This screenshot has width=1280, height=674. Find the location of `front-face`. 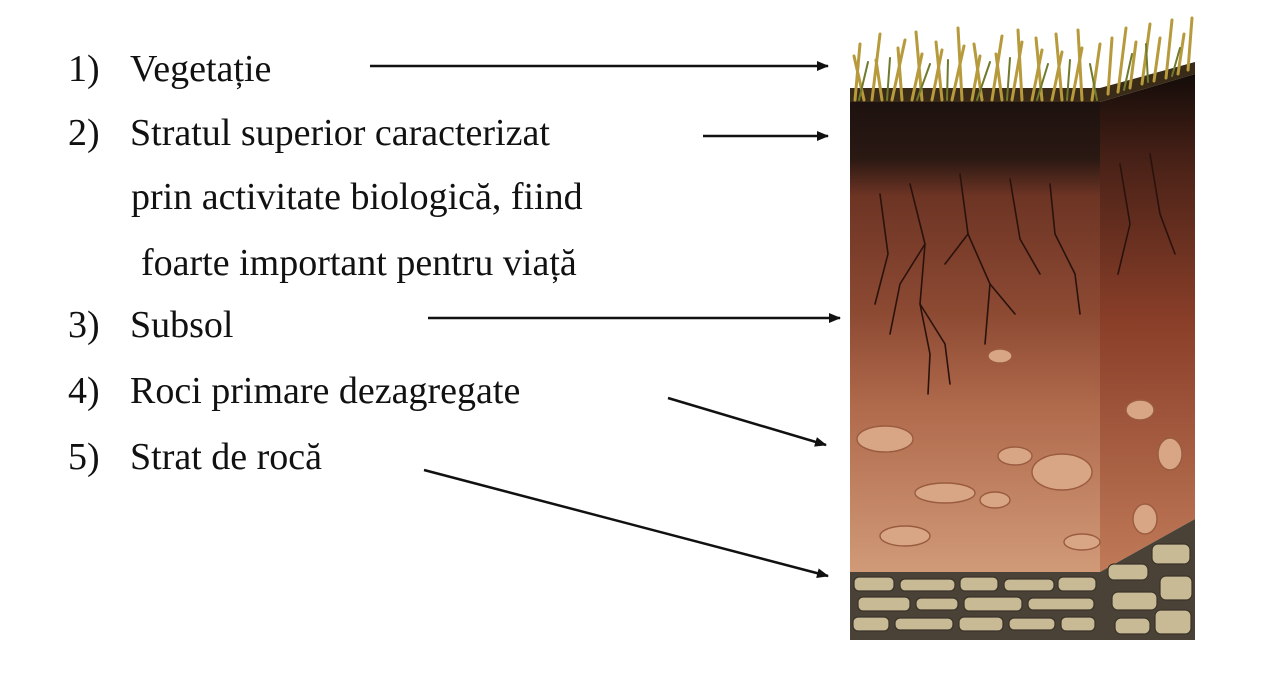

front-face is located at coordinates (975, 337).